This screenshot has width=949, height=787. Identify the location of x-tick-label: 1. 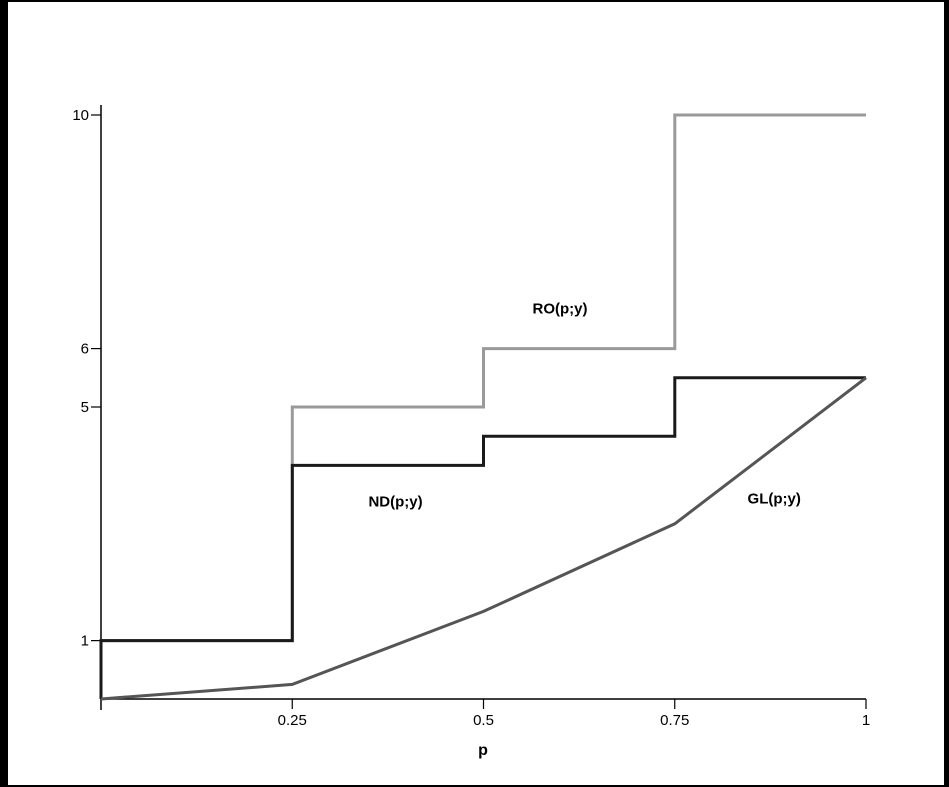
(866, 720).